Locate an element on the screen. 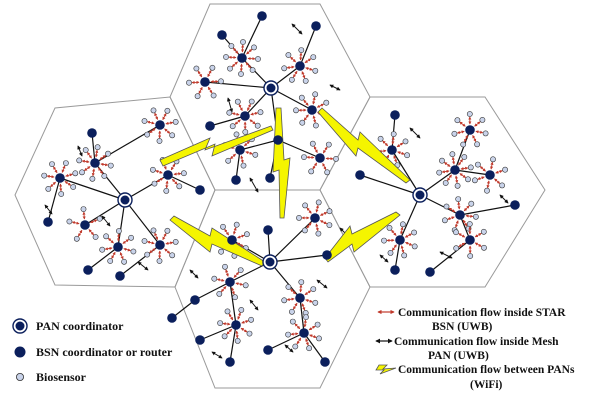  bsn-coordinator-icon is located at coordinates (20, 352).